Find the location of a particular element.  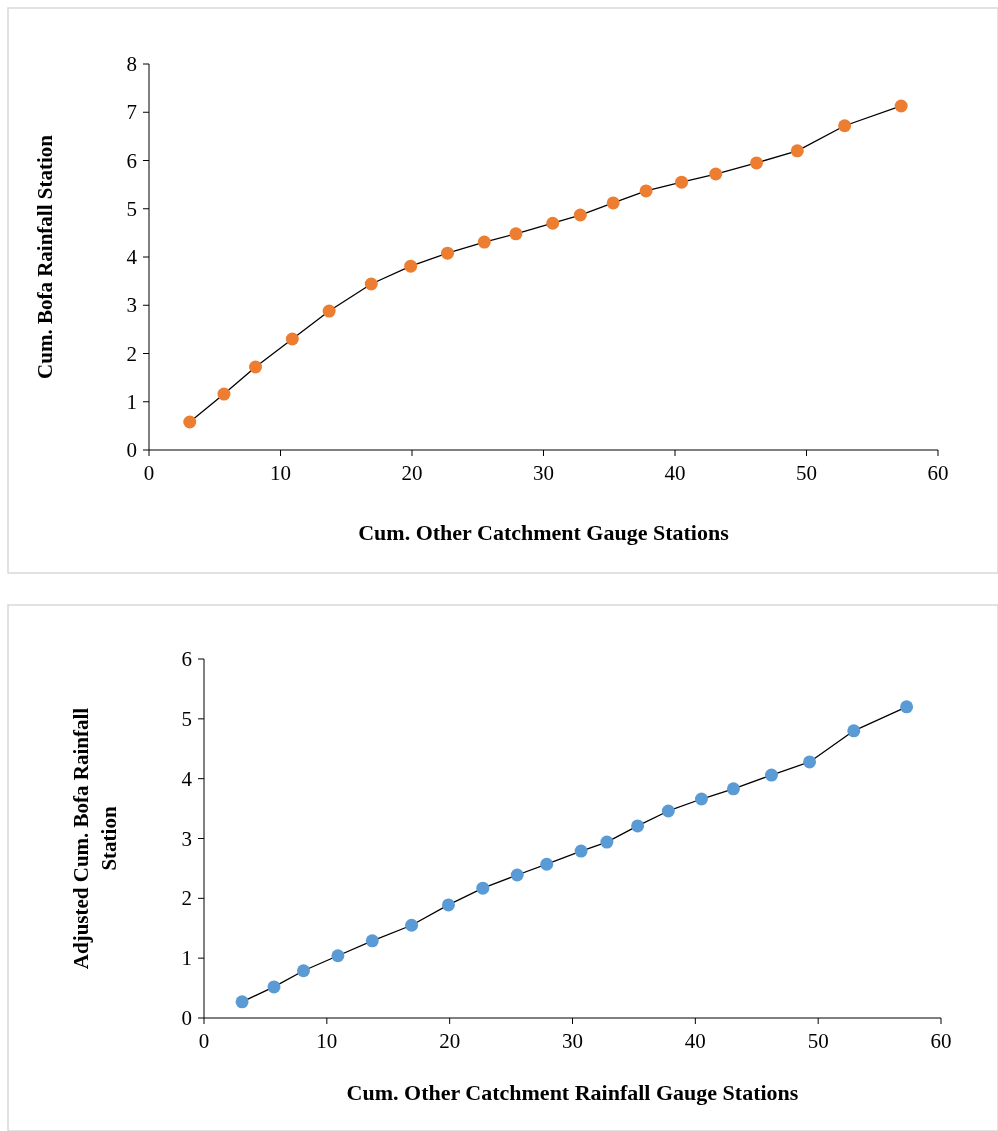

y-tick-label: 8 is located at coordinates (131, 64).